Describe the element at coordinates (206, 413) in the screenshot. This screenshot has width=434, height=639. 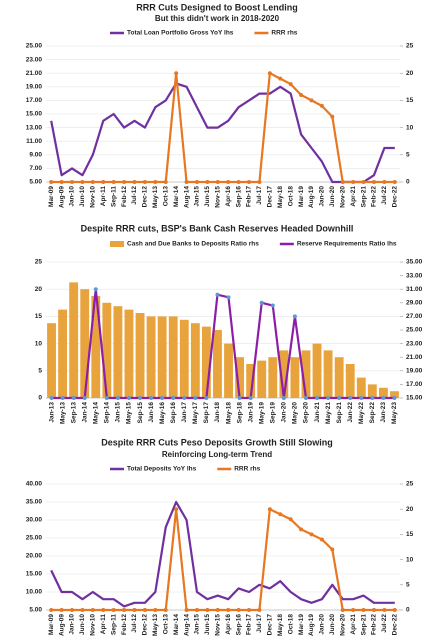
I see `x-tick-label: Sep-17` at that location.